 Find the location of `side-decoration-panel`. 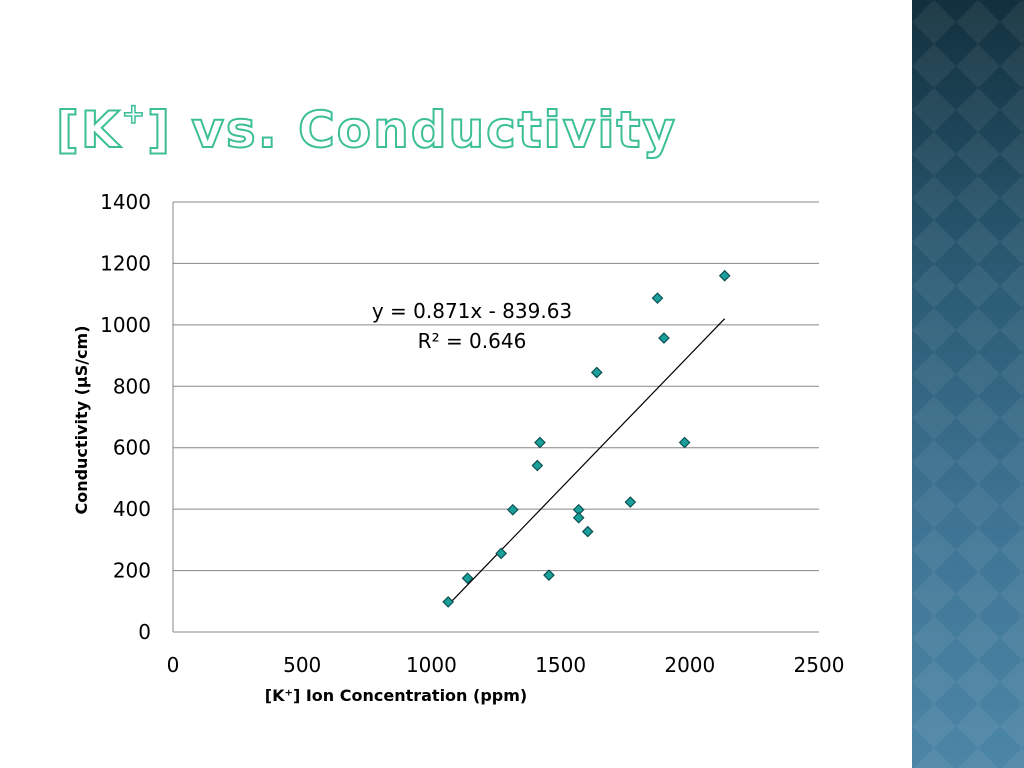

side-decoration-panel is located at coordinates (968, 384).